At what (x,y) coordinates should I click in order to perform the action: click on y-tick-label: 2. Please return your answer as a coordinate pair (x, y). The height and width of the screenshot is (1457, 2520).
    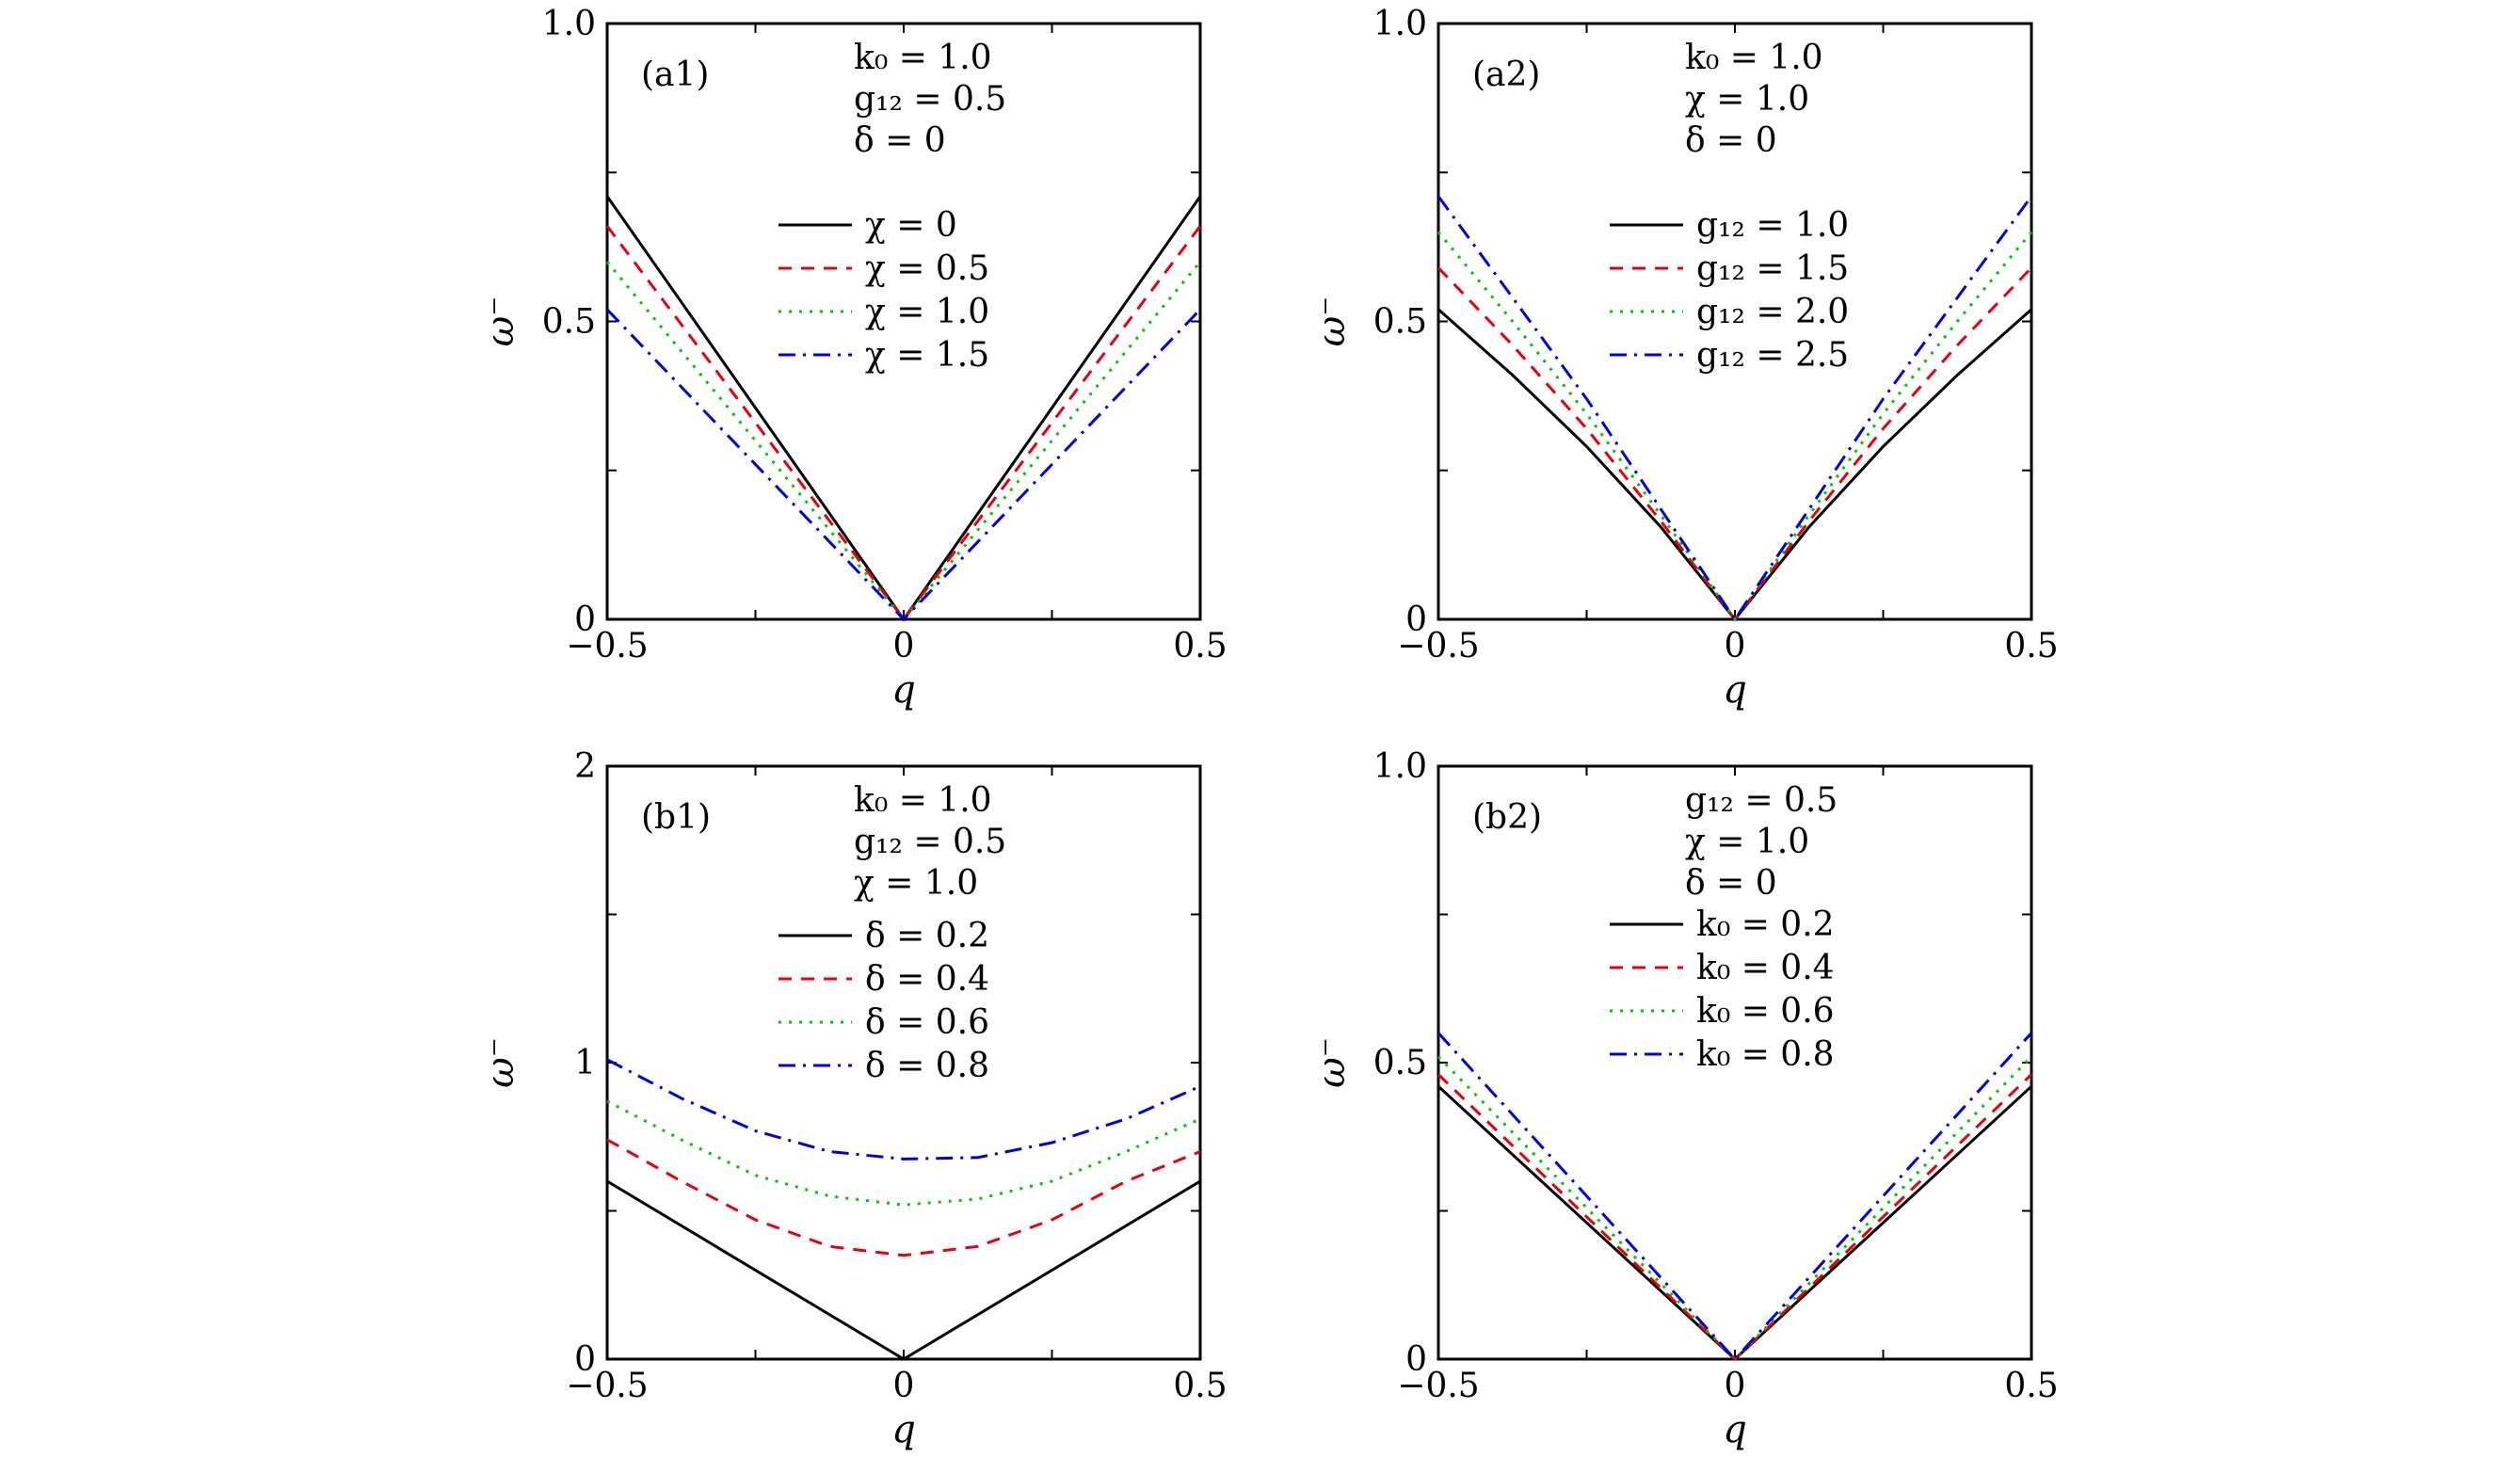
    Looking at the image, I should click on (585, 767).